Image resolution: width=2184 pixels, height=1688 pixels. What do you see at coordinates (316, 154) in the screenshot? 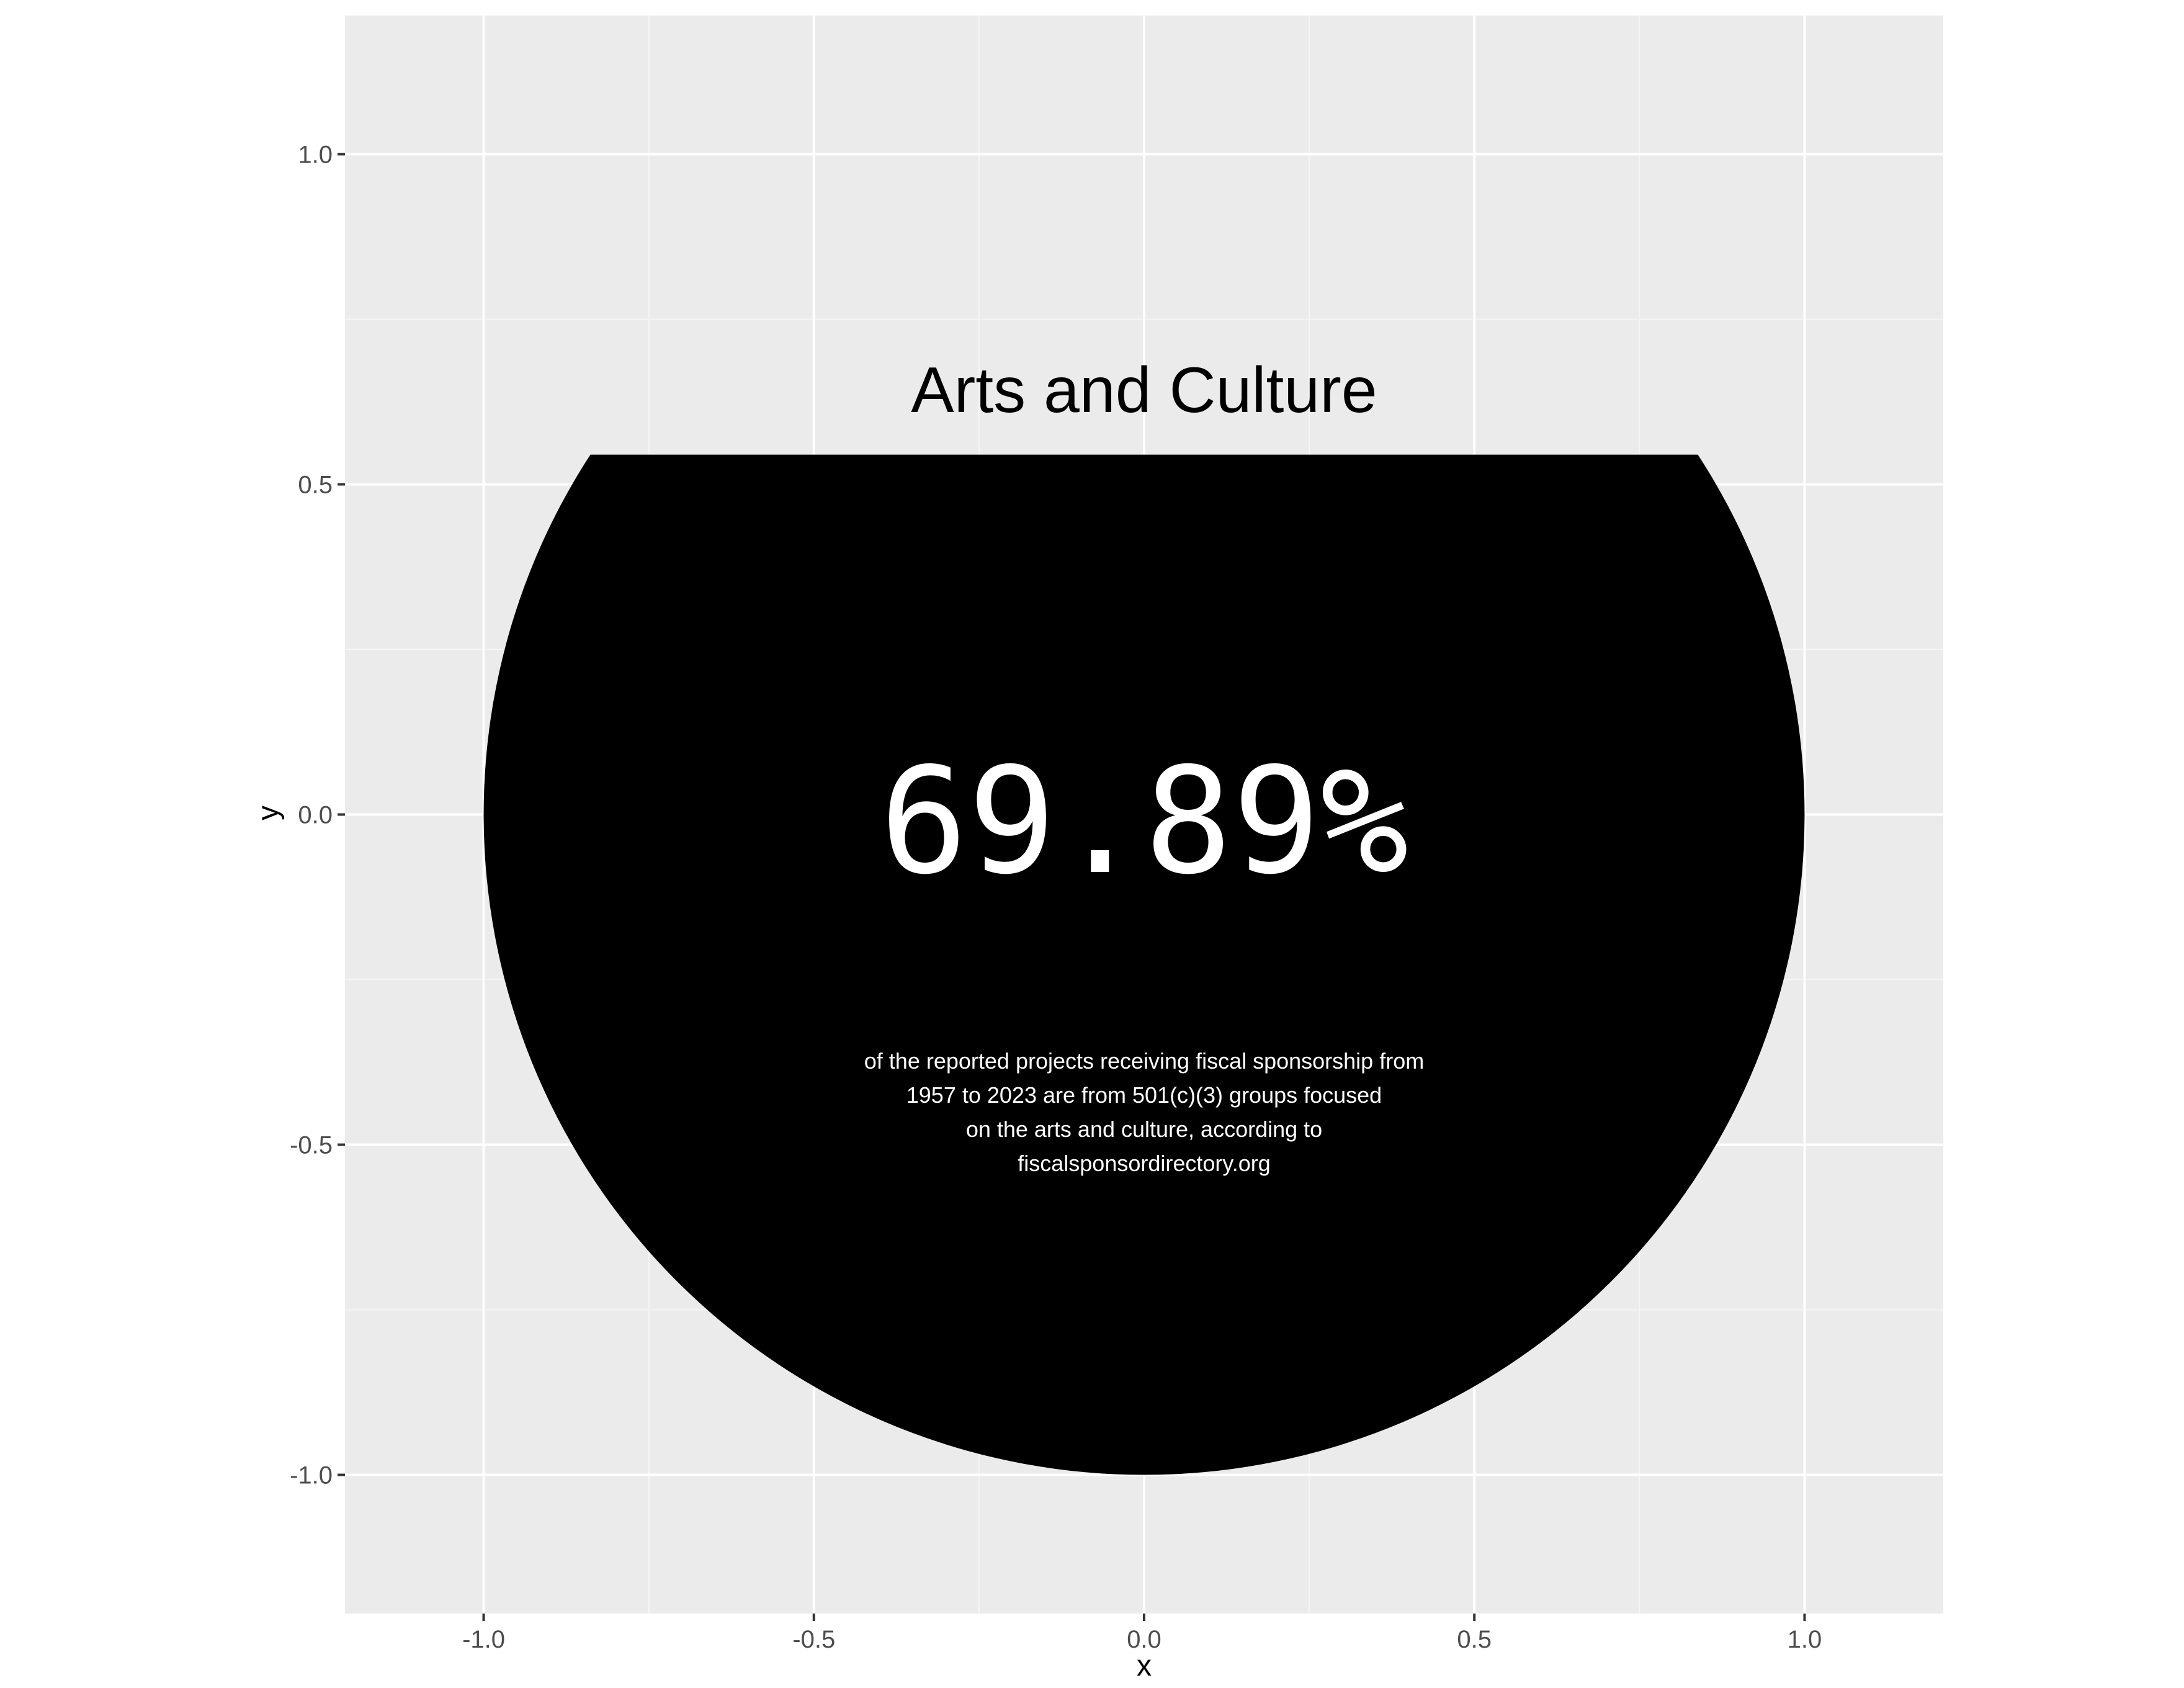
I see `y-tick-label: 1.0` at bounding box center [316, 154].